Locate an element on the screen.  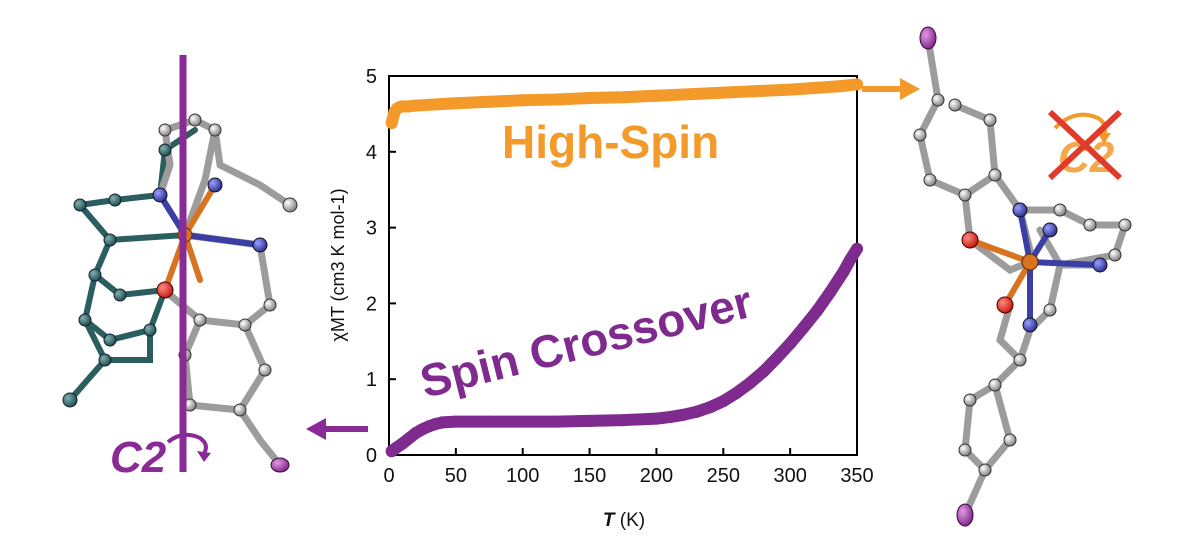
y-axis-ticks: 0 1 2 3 4 5 is located at coordinates (381, 266).